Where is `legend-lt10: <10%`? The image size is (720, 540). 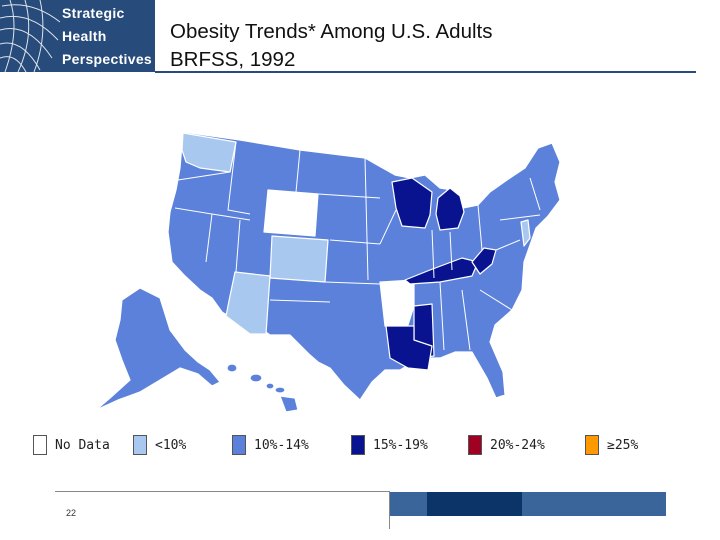 legend-lt10: <10% is located at coordinates (159, 445).